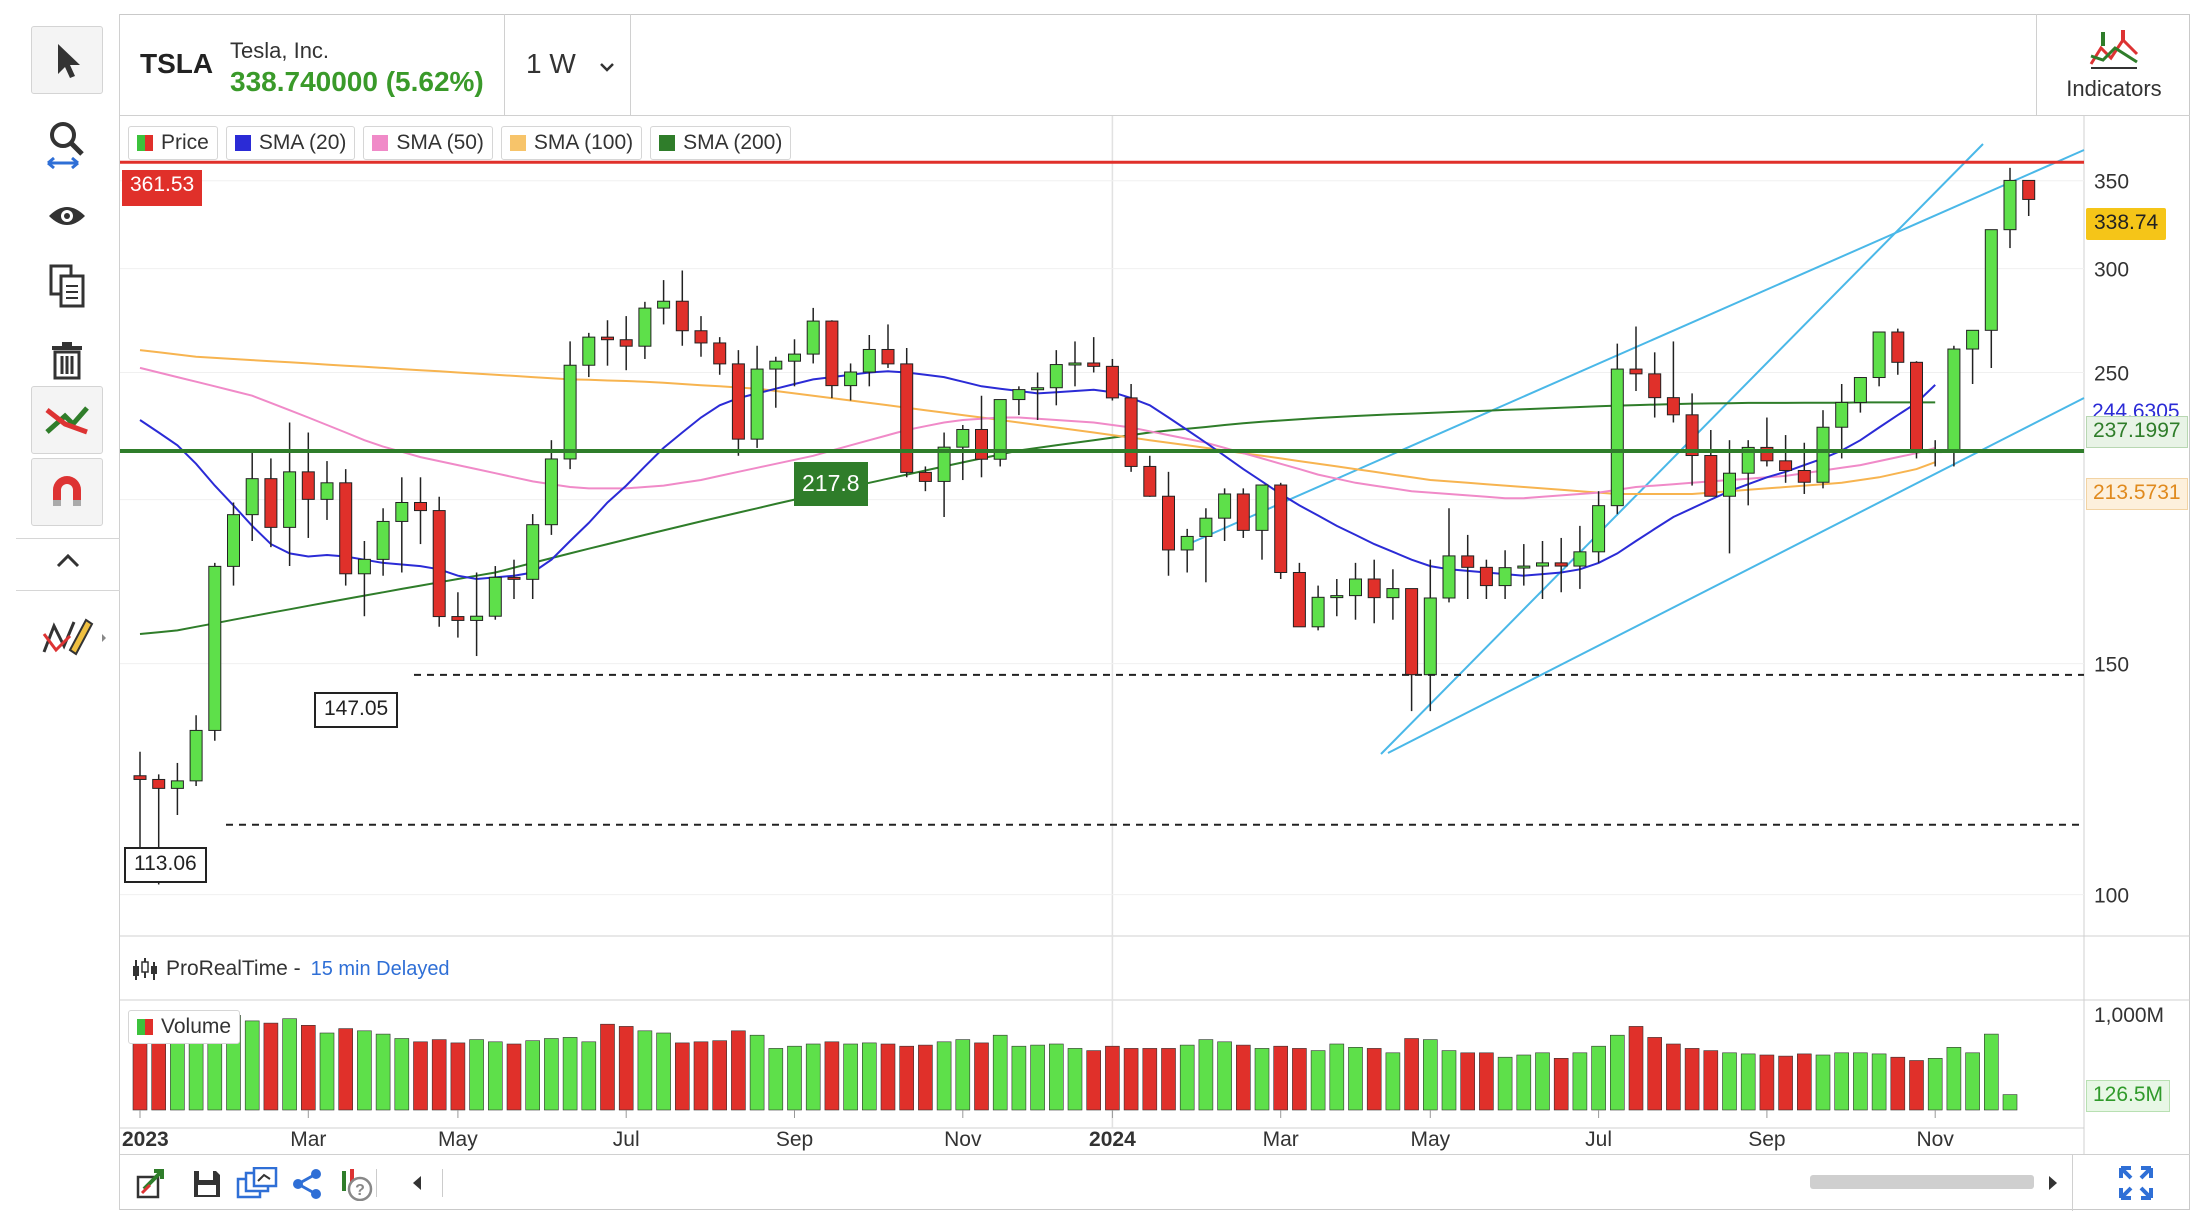  I want to click on volume-axis-max: 1,000M, so click(2129, 1015).